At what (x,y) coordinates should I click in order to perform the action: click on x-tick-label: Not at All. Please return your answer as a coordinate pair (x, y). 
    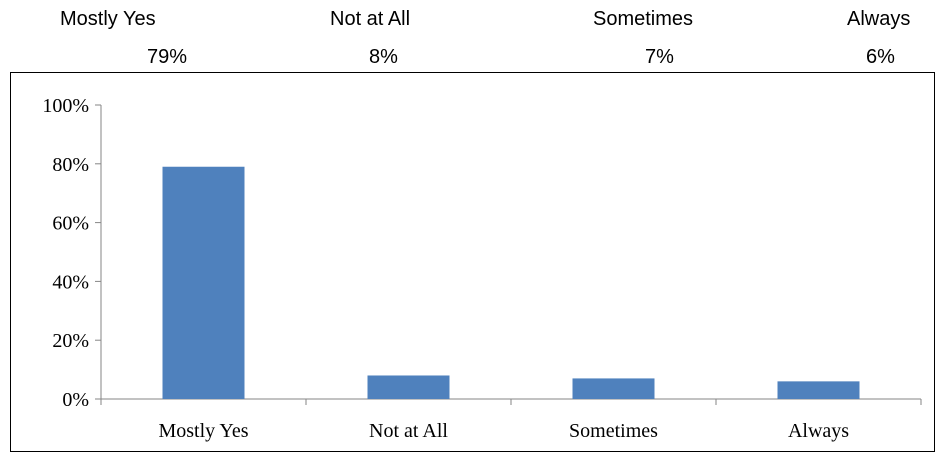
    Looking at the image, I should click on (408, 431).